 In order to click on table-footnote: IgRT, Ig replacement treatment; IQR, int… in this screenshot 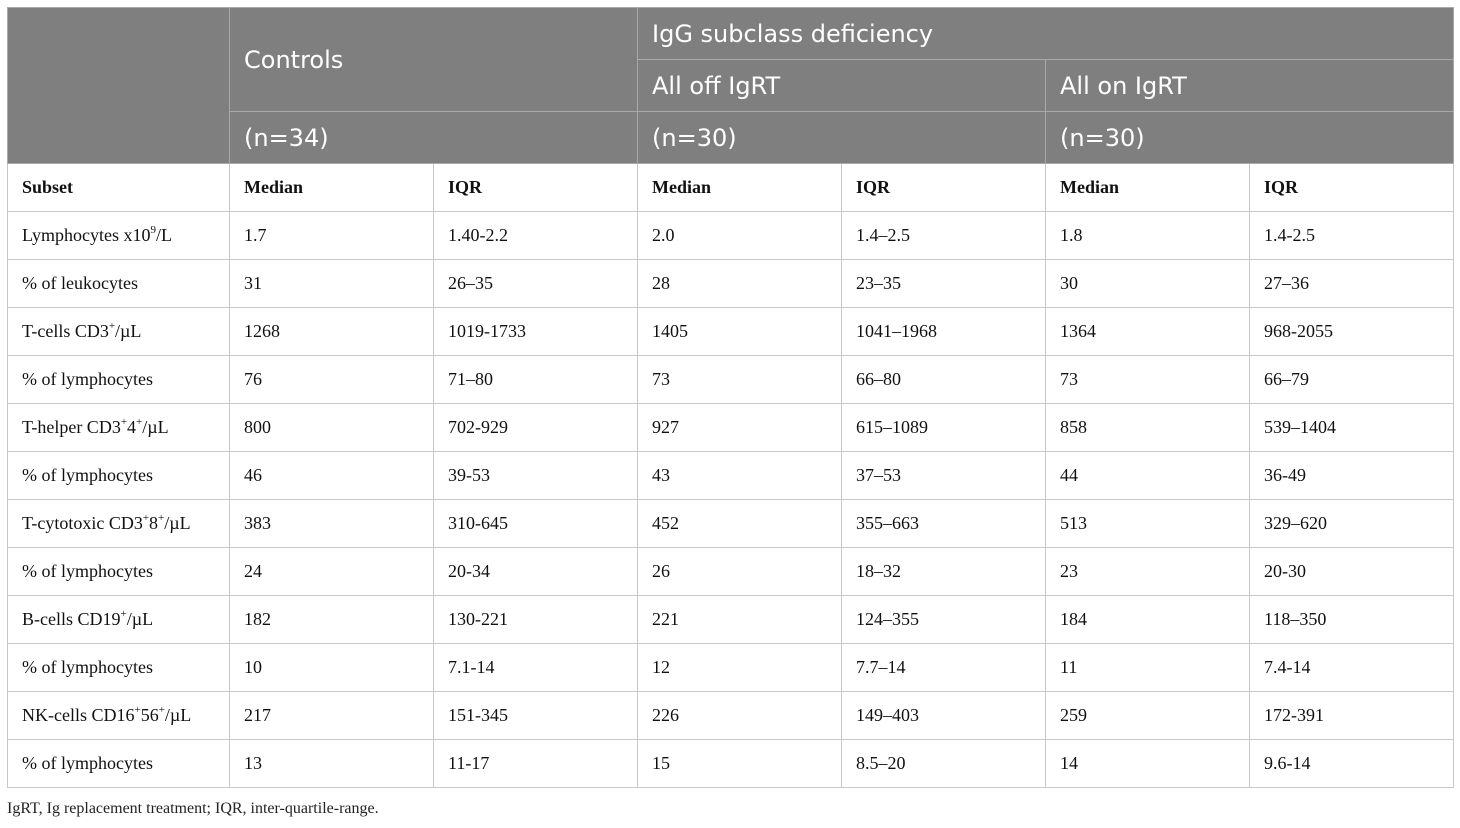, I will do `click(193, 808)`.